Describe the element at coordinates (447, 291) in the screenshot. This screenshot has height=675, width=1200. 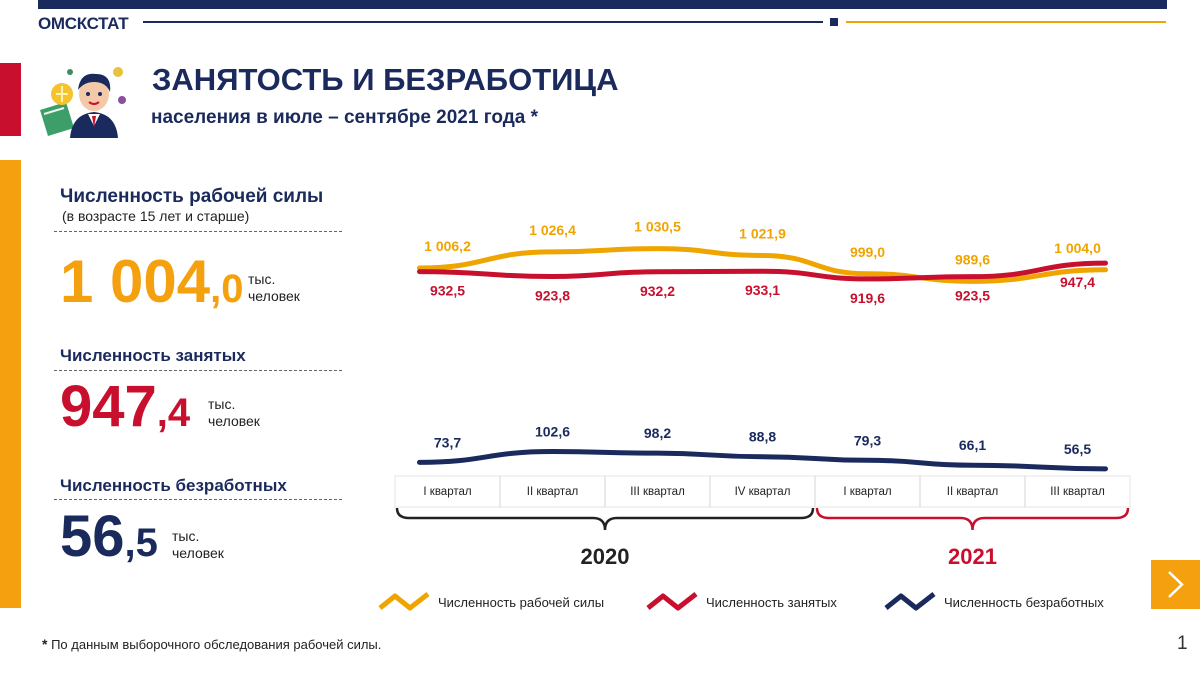
I see `employed-data-label: 932,5` at that location.